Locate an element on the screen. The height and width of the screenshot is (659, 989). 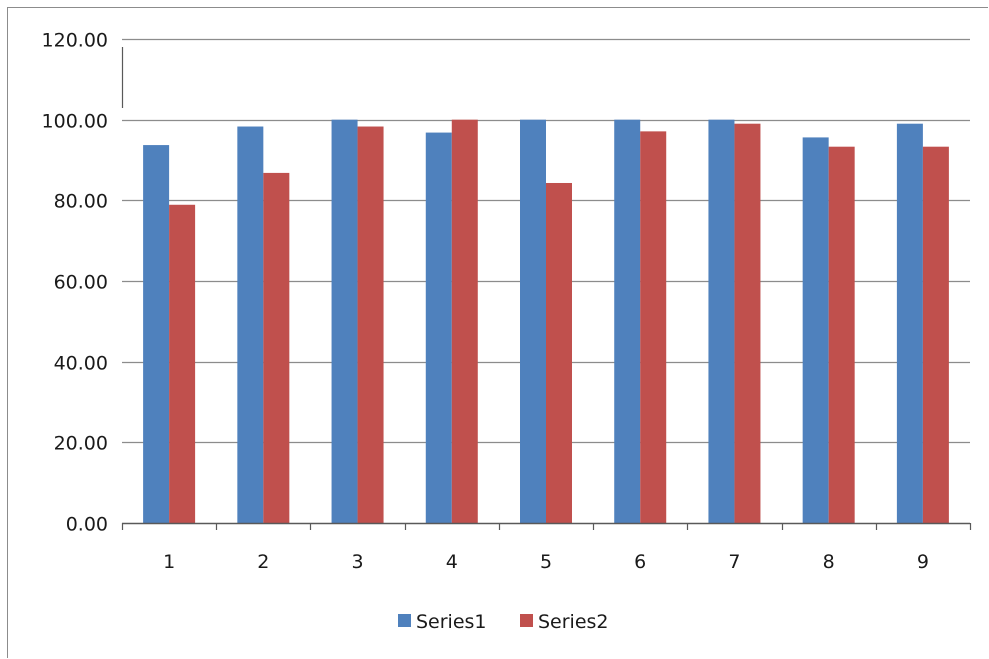
x-tick-label: 7 is located at coordinates (734, 562).